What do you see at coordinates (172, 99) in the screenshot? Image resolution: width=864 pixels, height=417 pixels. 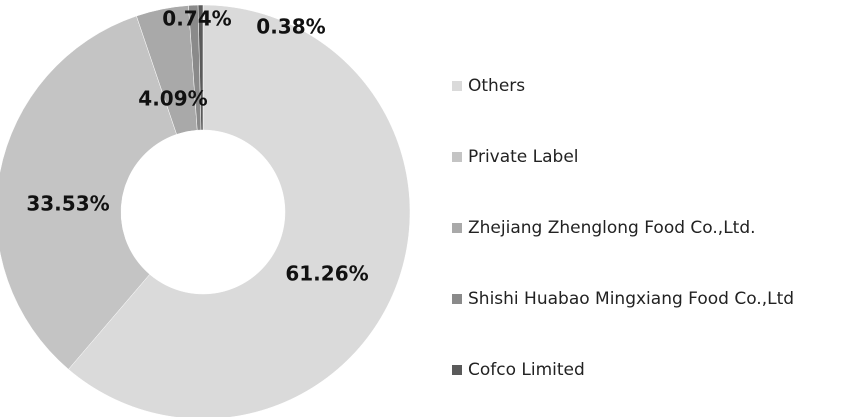 I see `value-label: 4.09%` at bounding box center [172, 99].